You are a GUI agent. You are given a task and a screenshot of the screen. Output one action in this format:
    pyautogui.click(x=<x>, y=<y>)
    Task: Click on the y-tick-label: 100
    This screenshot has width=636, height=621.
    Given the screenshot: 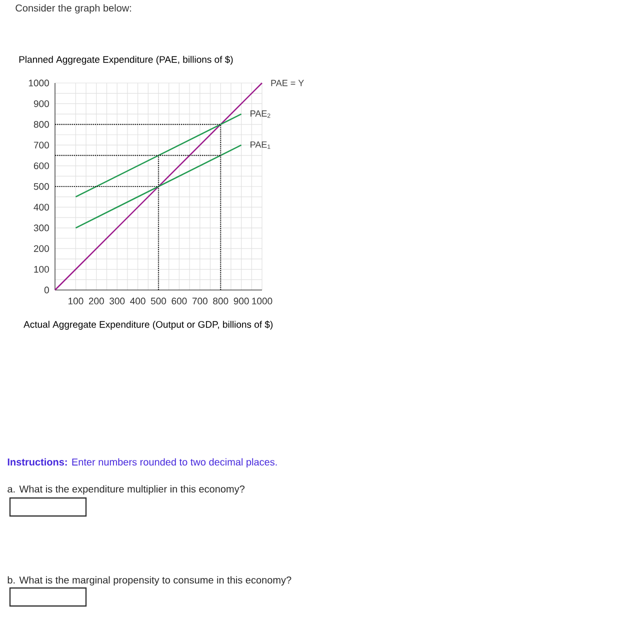 What is the action you would take?
    pyautogui.click(x=41, y=269)
    